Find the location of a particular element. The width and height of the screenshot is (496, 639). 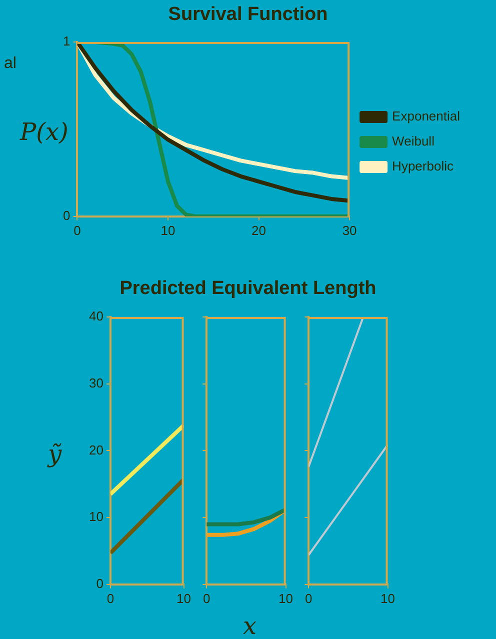

x-tick-label: 20 is located at coordinates (259, 230).